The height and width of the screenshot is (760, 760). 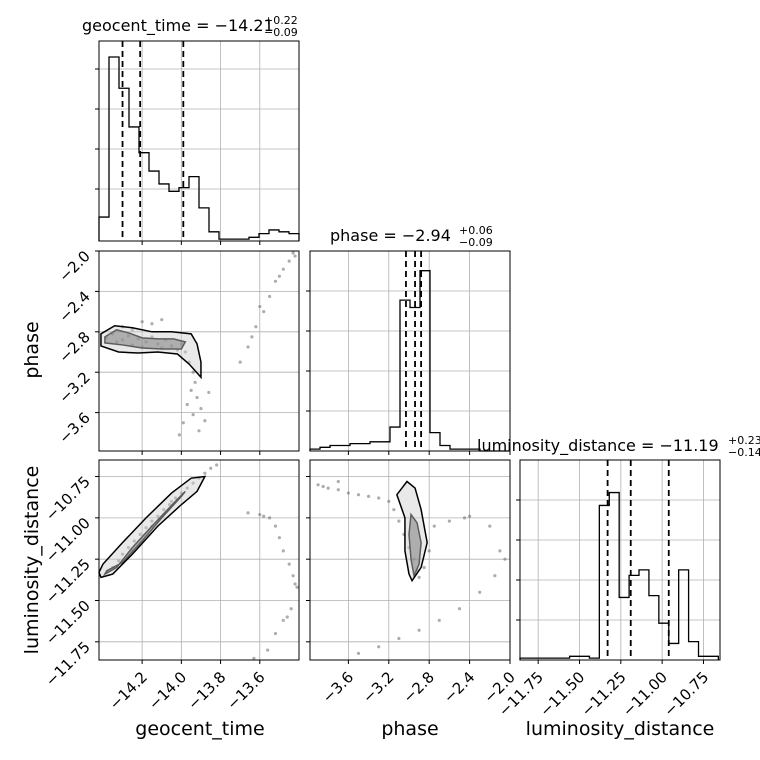 I want to click on y-tick-label-luminosity-distance: −11.75, so click(x=68, y=664).